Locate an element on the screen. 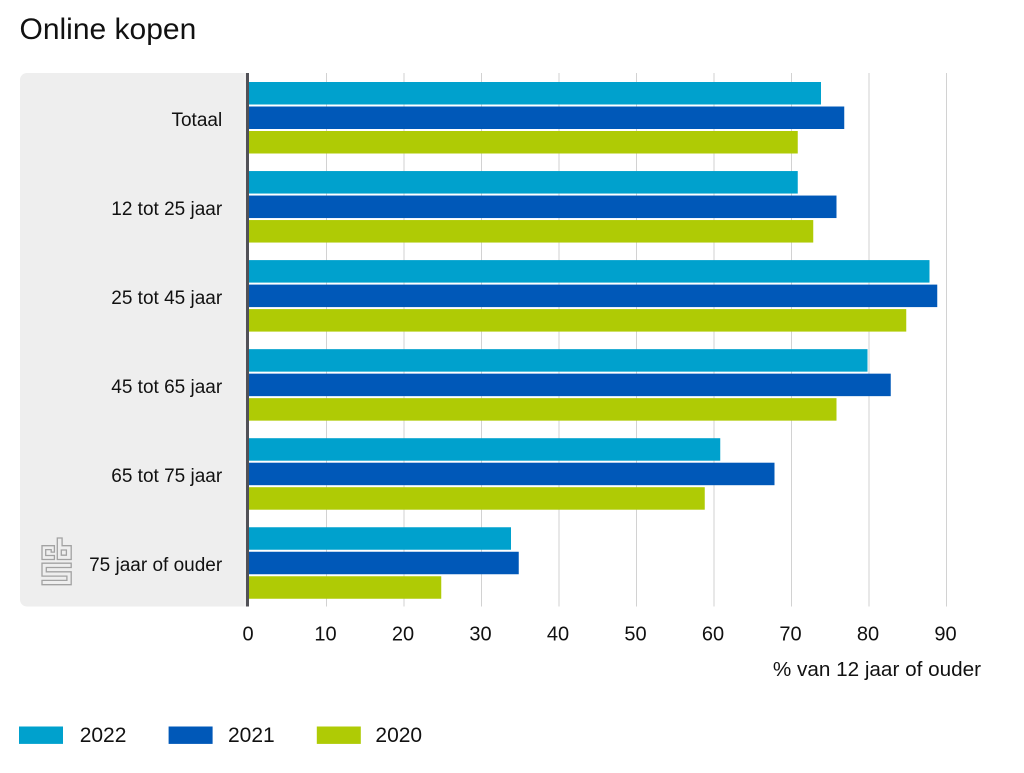 This screenshot has height=773, width=1024. svg-text: 2022 is located at coordinates (103, 735).